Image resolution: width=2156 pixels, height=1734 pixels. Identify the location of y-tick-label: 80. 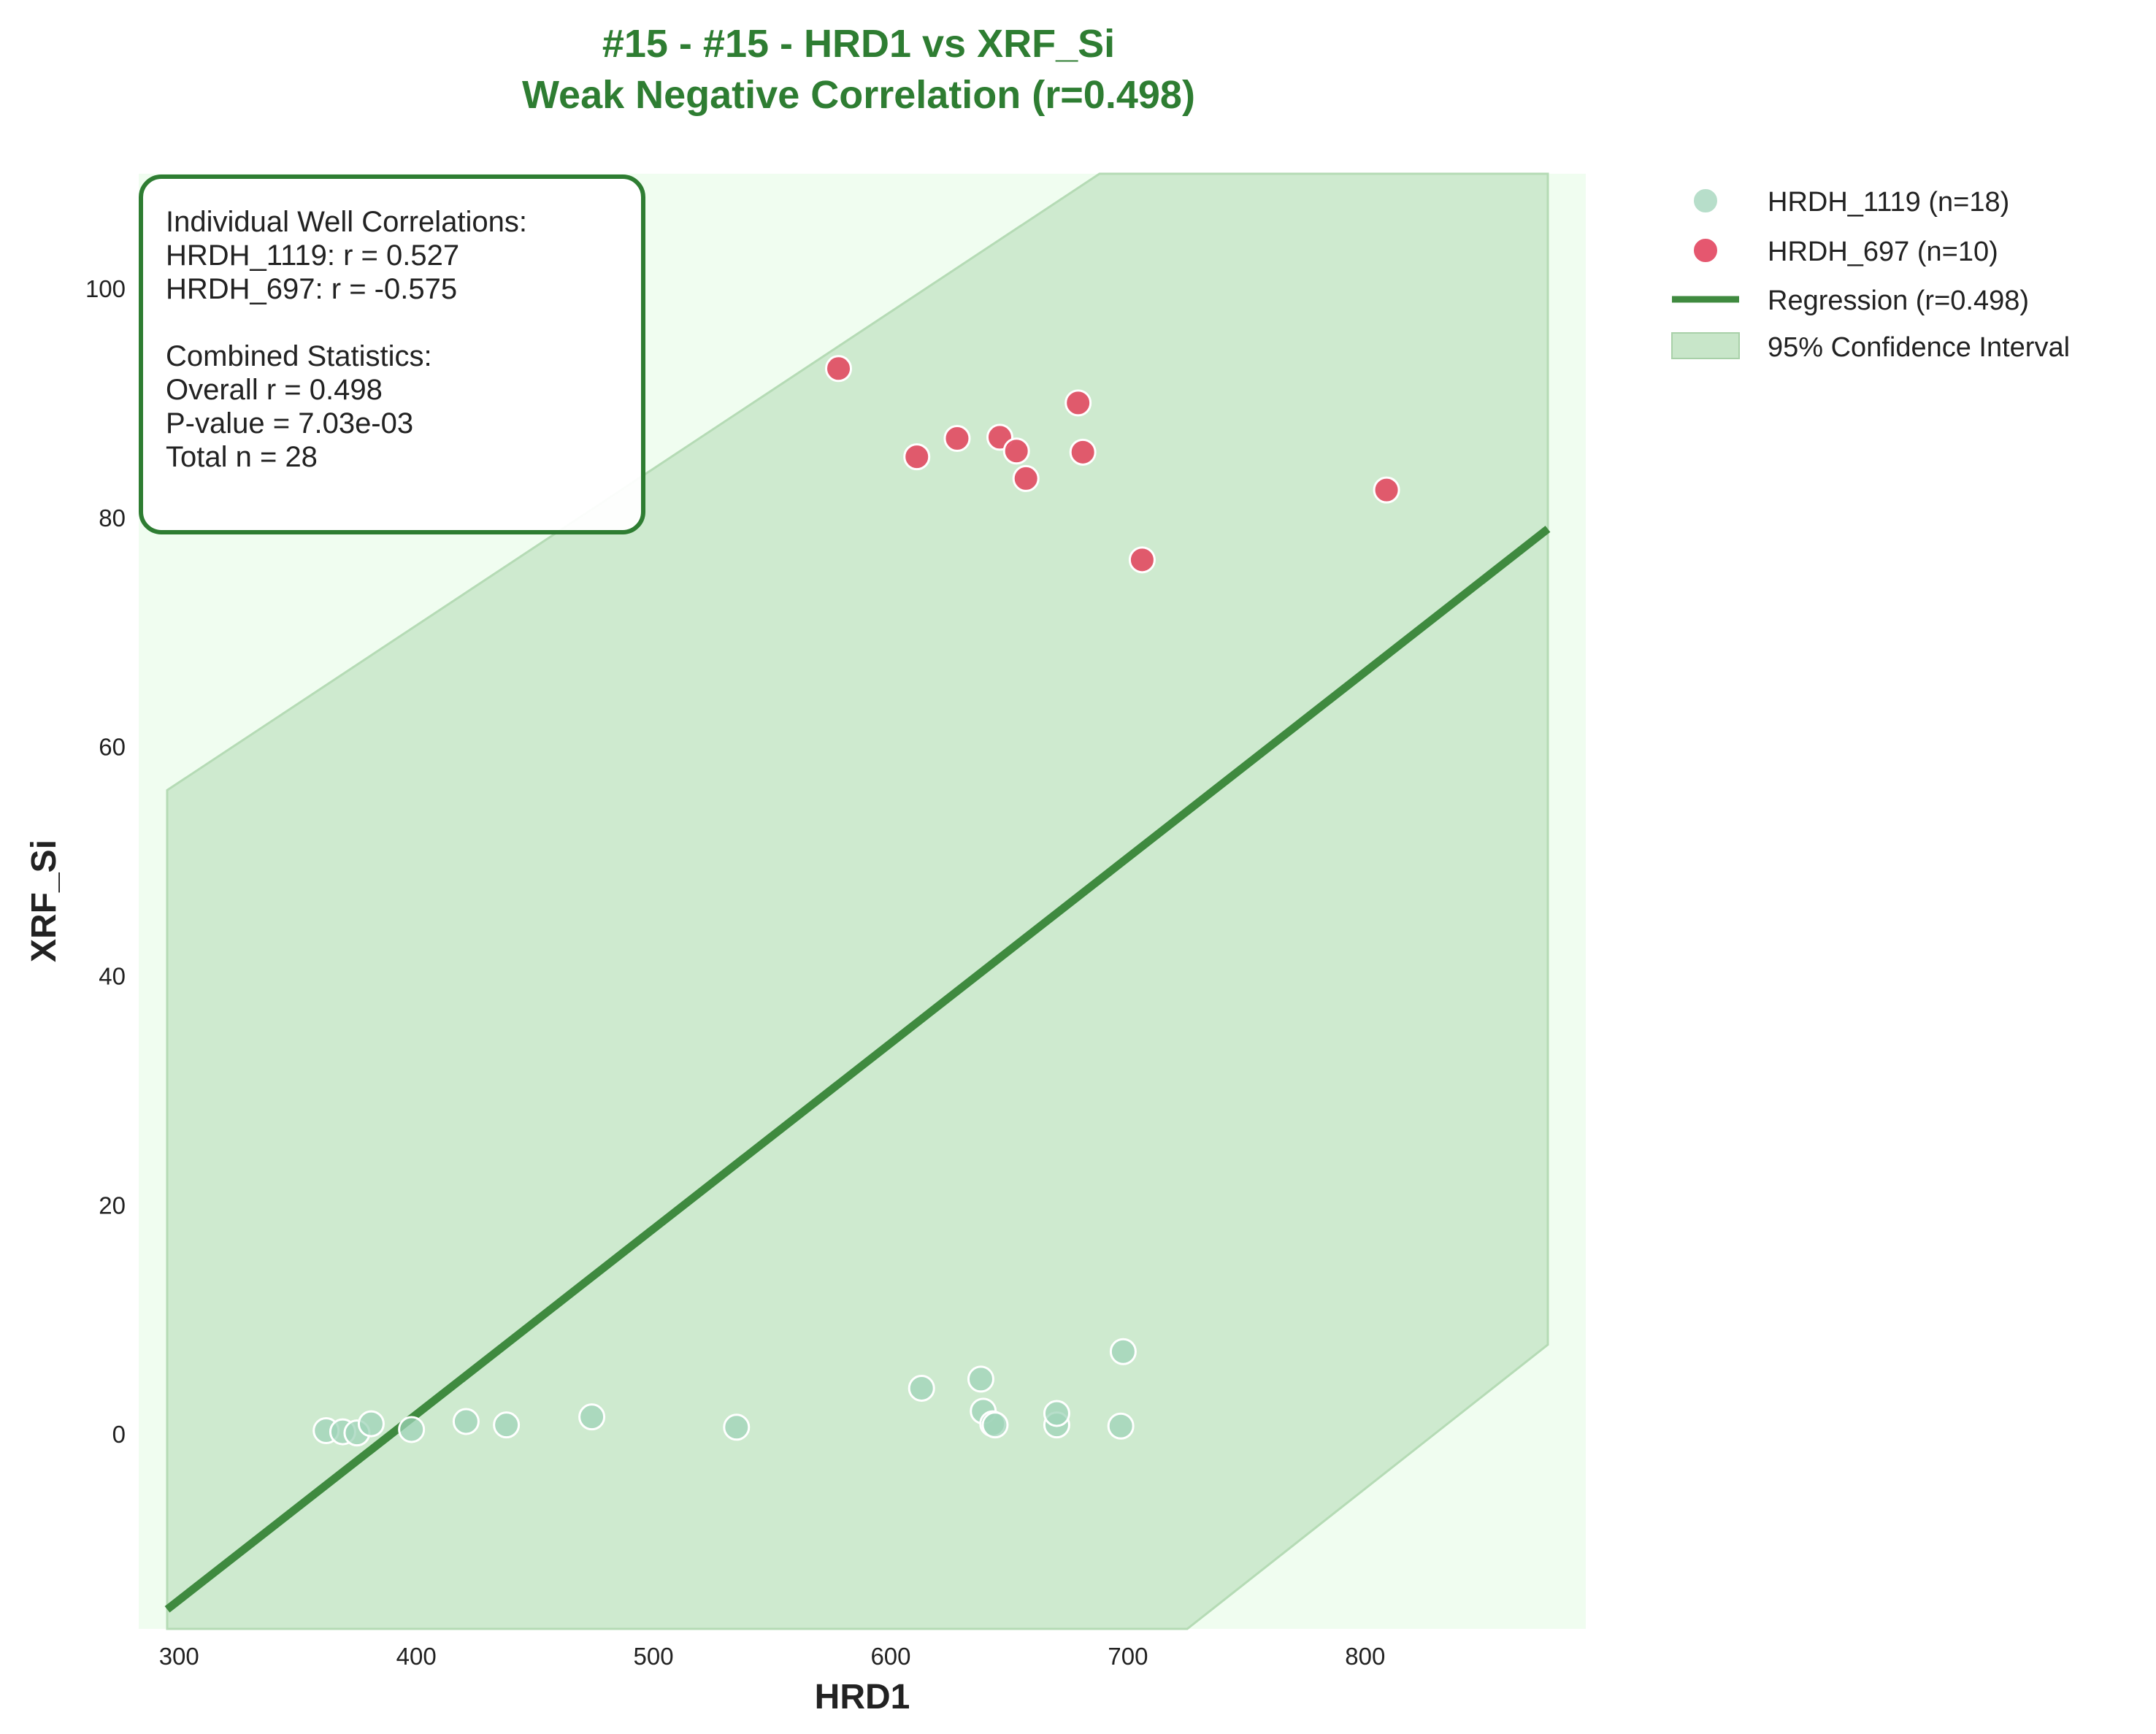
(112, 518).